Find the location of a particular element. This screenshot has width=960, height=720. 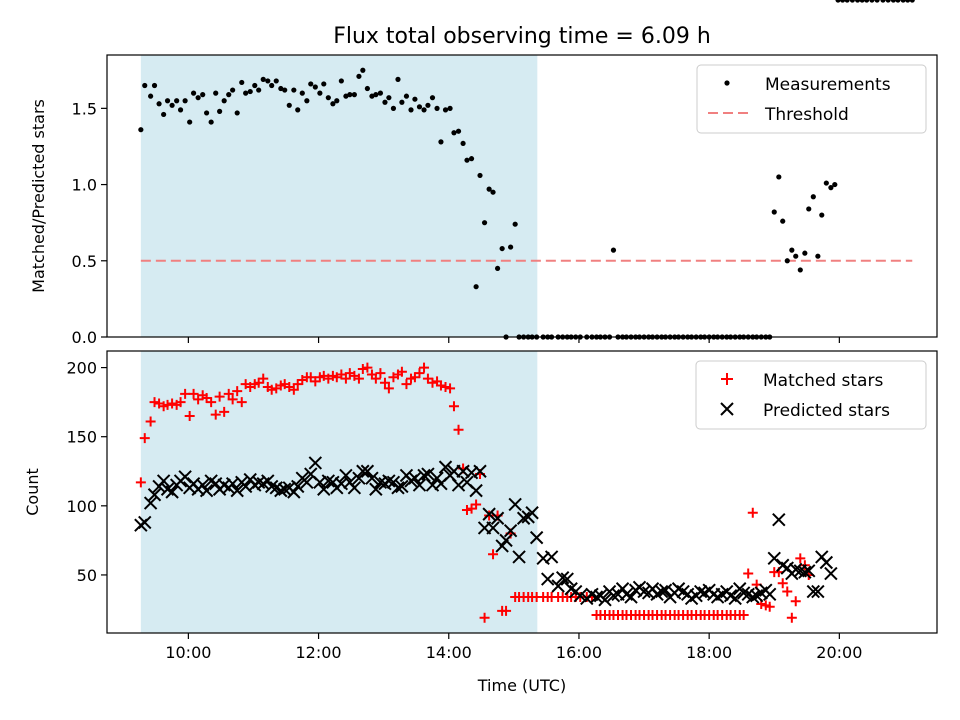

chart-title: Flux total observing time = 6.09 h is located at coordinates (522, 36).